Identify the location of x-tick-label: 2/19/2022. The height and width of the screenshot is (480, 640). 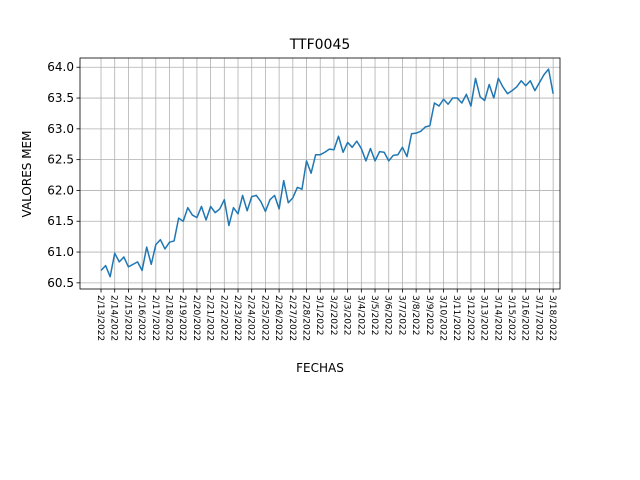
(182, 318).